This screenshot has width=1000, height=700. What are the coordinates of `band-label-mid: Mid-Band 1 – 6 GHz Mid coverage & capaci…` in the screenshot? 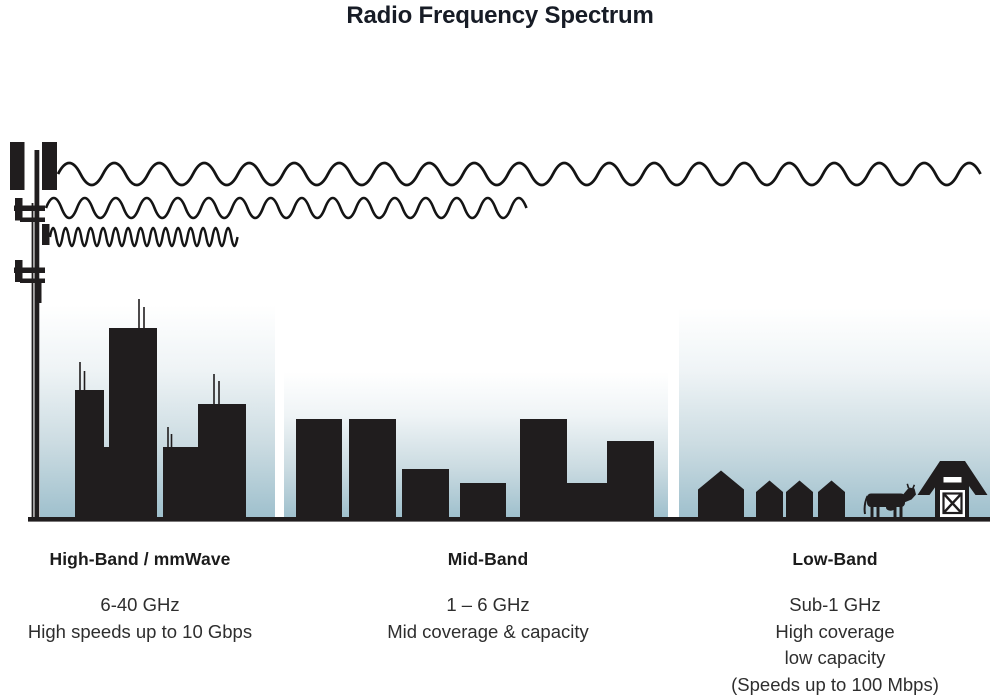 It's located at (488, 597).